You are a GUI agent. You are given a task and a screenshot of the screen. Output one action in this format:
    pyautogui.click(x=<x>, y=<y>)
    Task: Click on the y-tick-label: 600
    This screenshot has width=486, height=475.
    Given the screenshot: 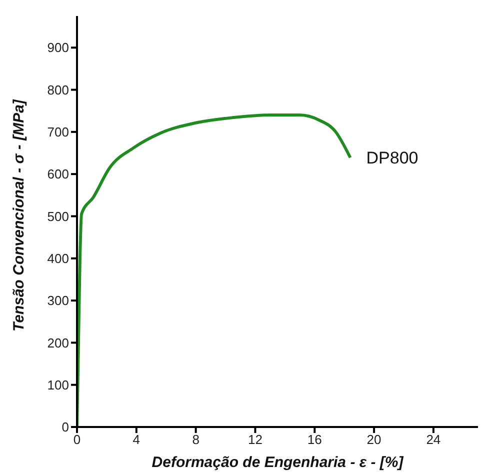 What is the action you would take?
    pyautogui.click(x=58, y=174)
    